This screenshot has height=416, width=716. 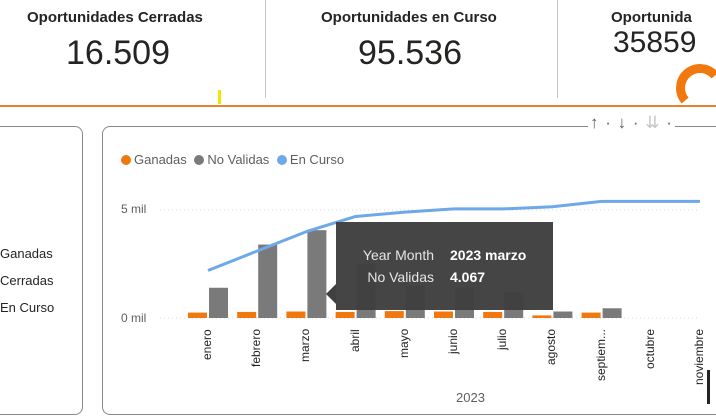 What do you see at coordinates (305, 345) in the screenshot?
I see `x-tick-label: marzo` at bounding box center [305, 345].